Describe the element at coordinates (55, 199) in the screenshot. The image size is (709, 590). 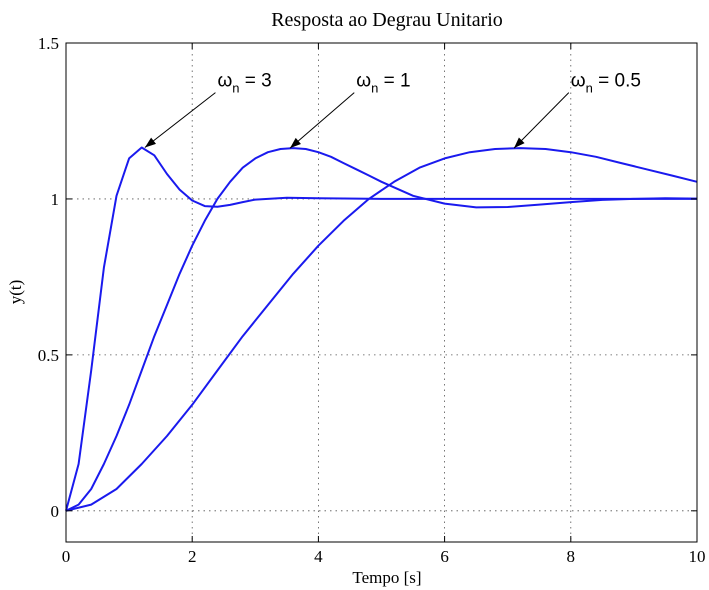
I see `y-tick-label: 1` at that location.